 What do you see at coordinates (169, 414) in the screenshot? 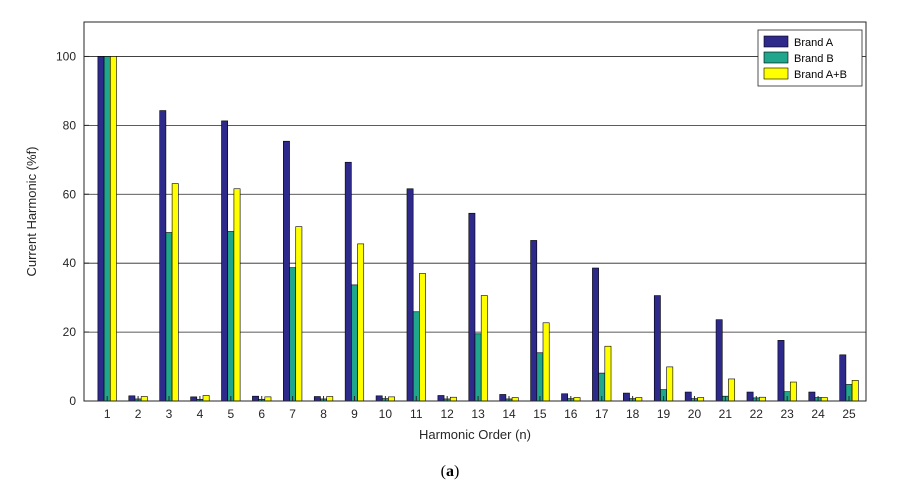
I see `x-tick-label: 3` at bounding box center [169, 414].